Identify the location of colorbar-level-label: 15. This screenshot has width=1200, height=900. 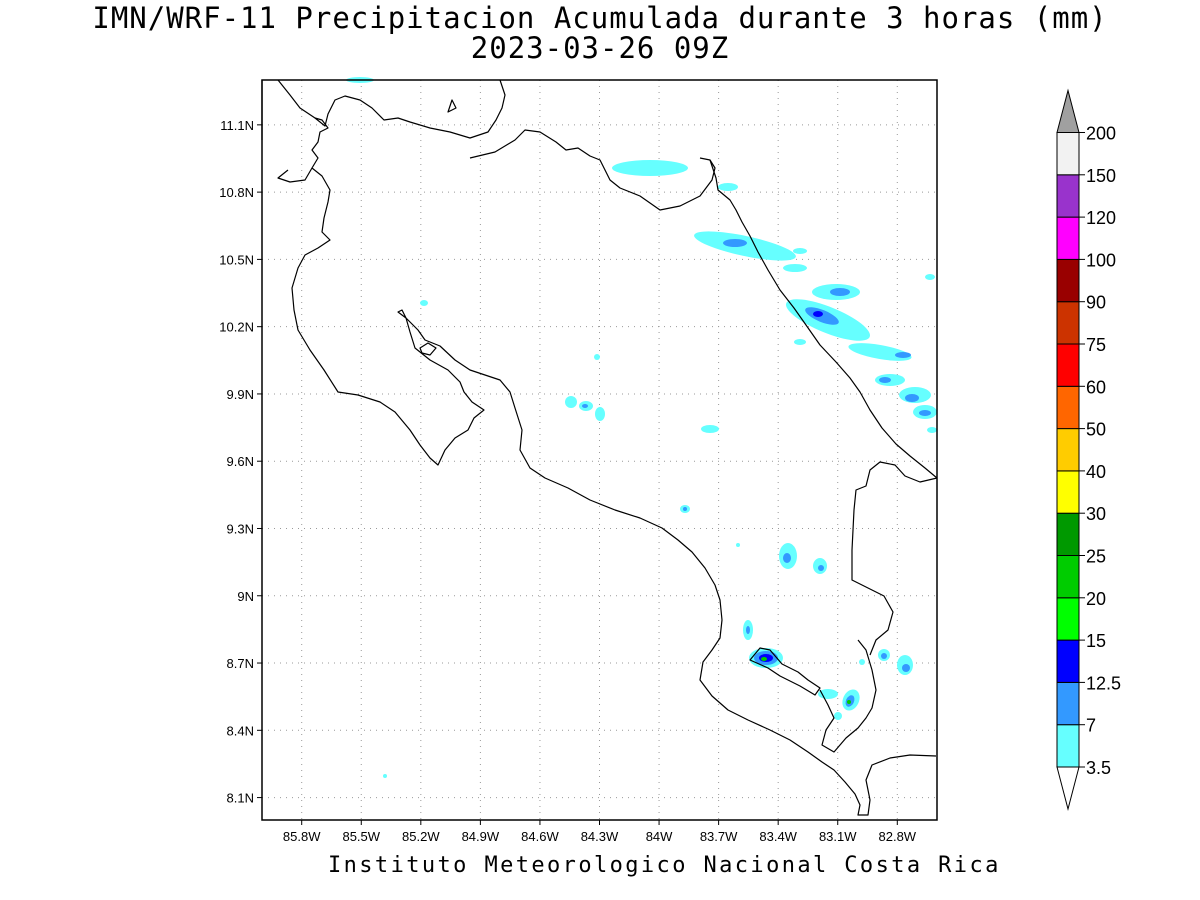
(1096, 641).